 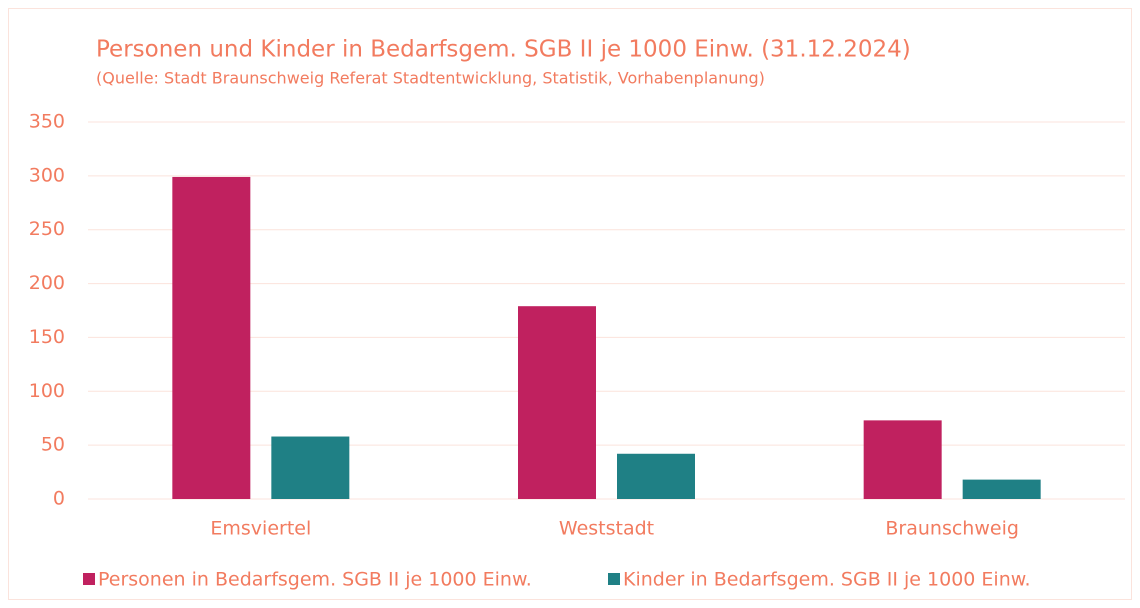 I want to click on y-tick-label: 150, so click(x=47, y=337).